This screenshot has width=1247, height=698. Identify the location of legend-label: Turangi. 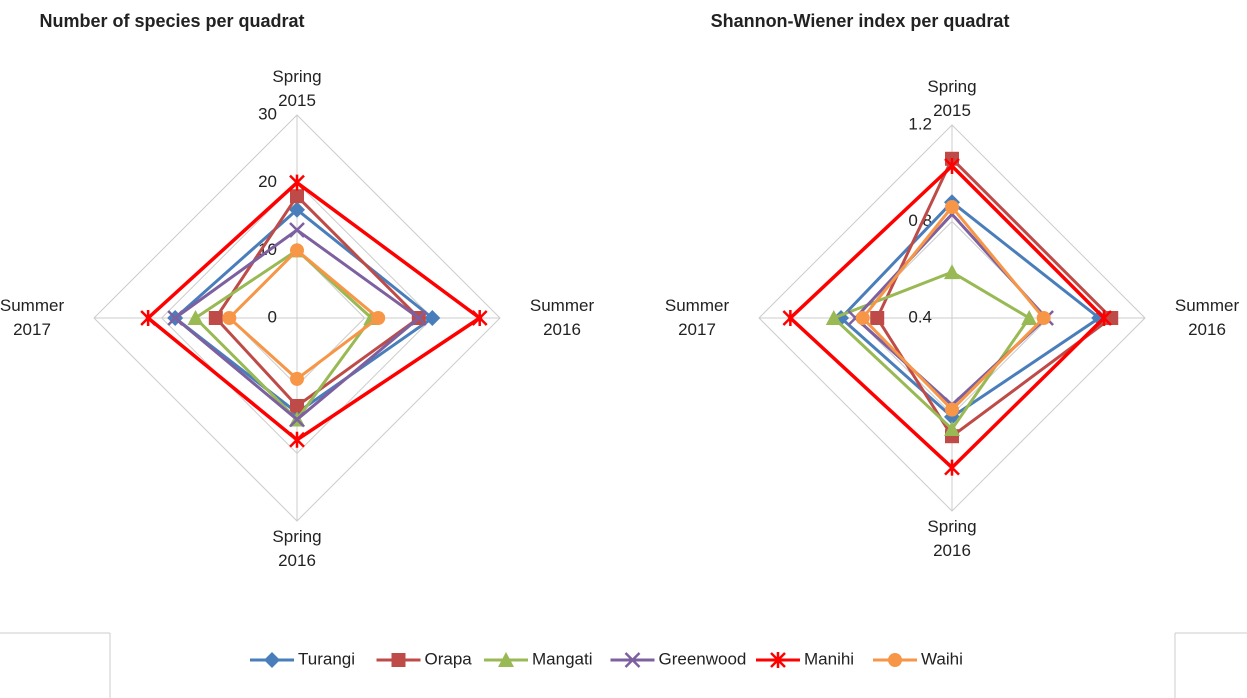
(326, 658).